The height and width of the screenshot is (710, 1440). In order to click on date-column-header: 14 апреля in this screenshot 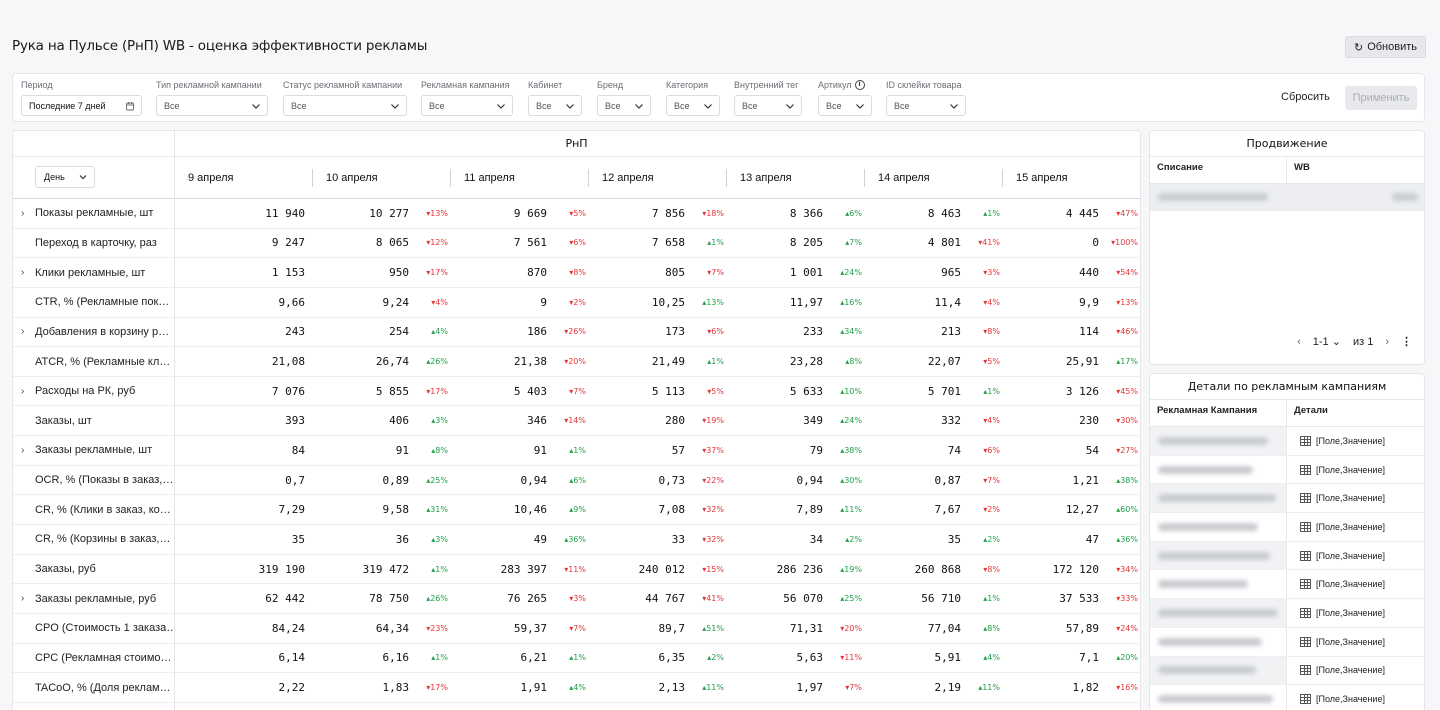, I will do `click(934, 178)`.